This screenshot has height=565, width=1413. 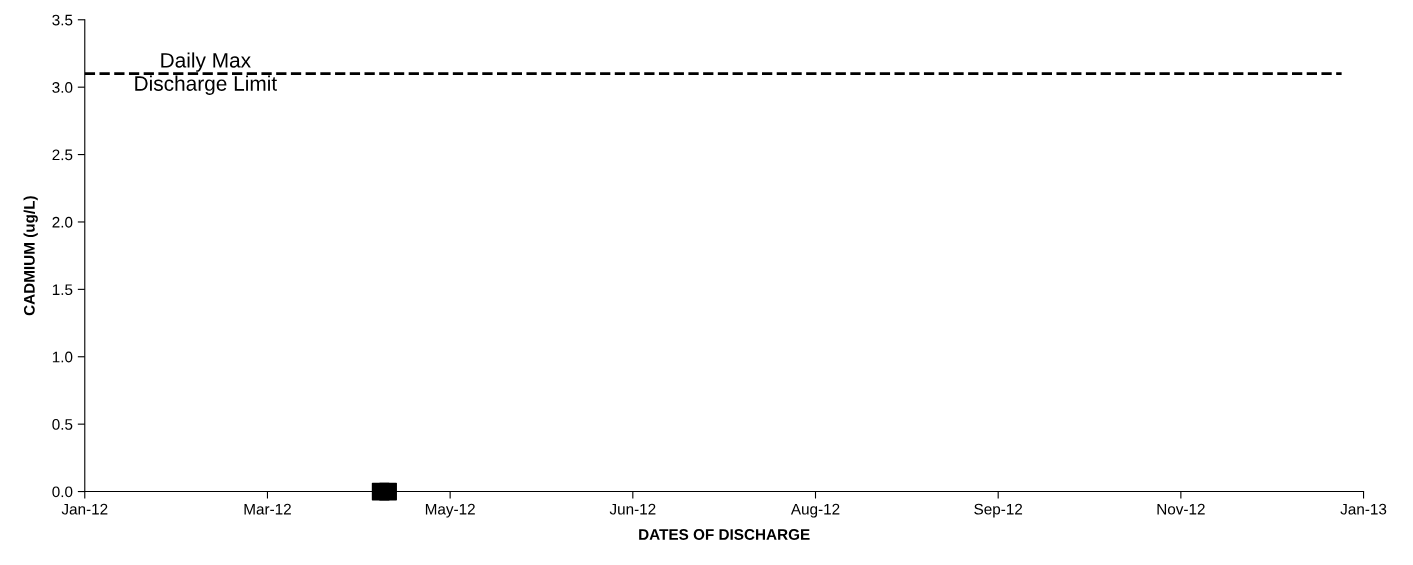 What do you see at coordinates (815, 510) in the screenshot?
I see `x-tick-label: Aug-12` at bounding box center [815, 510].